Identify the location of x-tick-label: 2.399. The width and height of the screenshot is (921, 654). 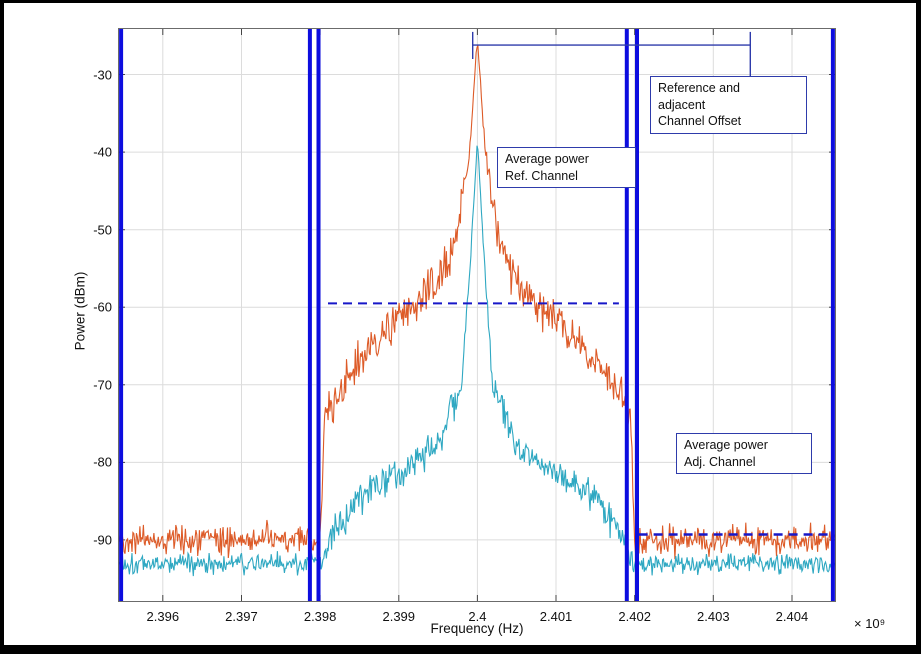
(399, 616).